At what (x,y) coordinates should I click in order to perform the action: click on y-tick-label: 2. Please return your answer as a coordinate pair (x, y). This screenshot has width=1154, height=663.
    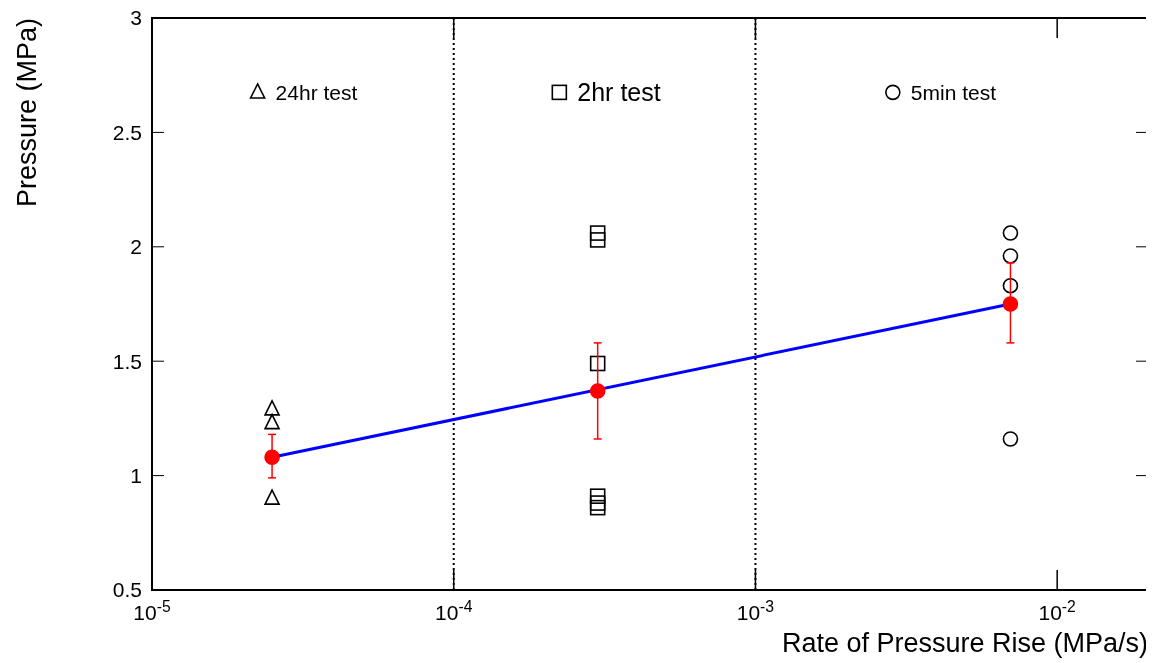
    Looking at the image, I should click on (136, 247).